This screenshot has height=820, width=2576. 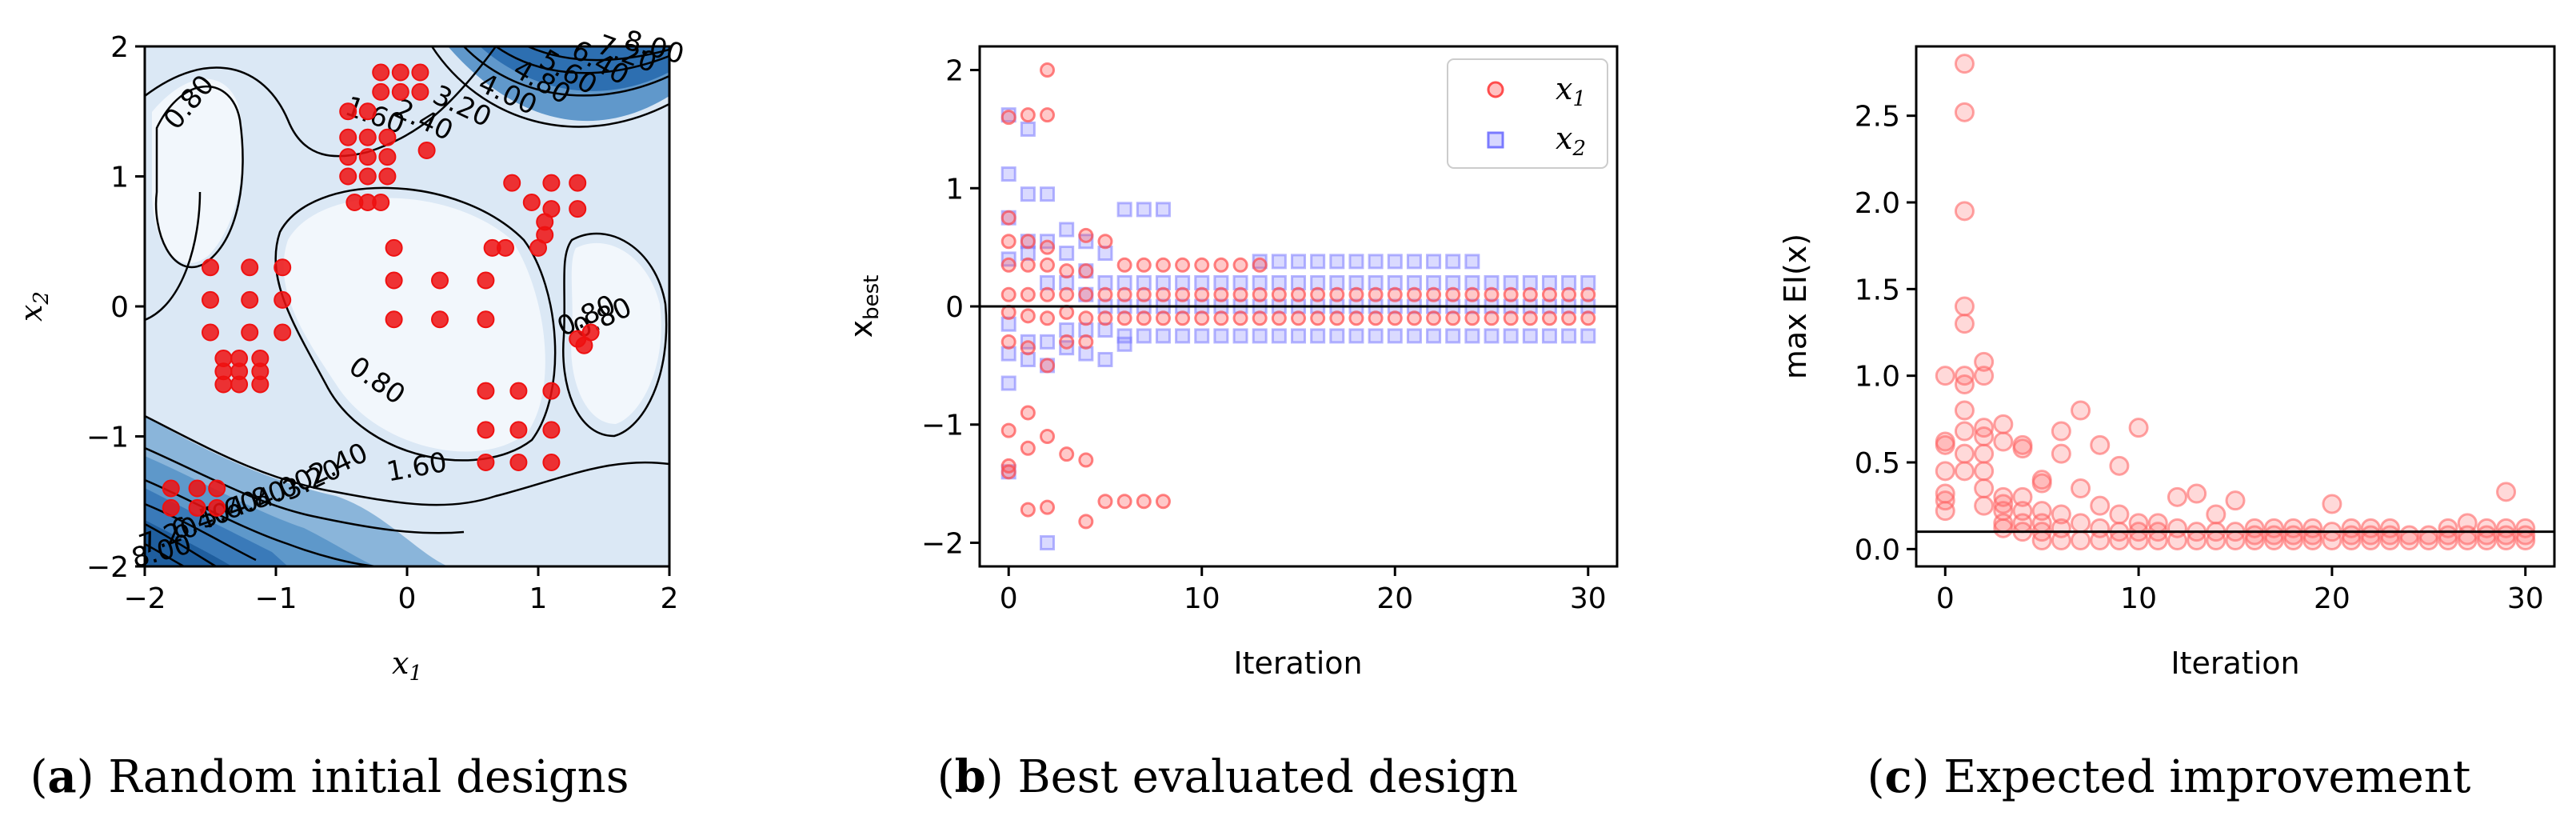 I want to click on x-tick-label: 30, so click(x=1588, y=598).